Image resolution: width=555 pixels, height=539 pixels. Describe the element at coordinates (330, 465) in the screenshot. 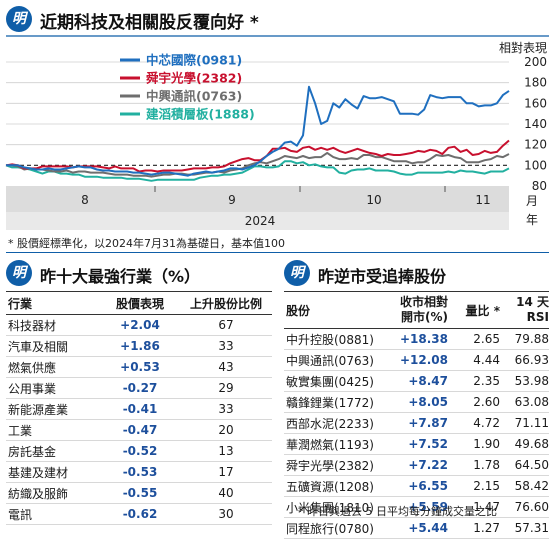

I see `stock-name: 舜宇光學(2382)` at that location.